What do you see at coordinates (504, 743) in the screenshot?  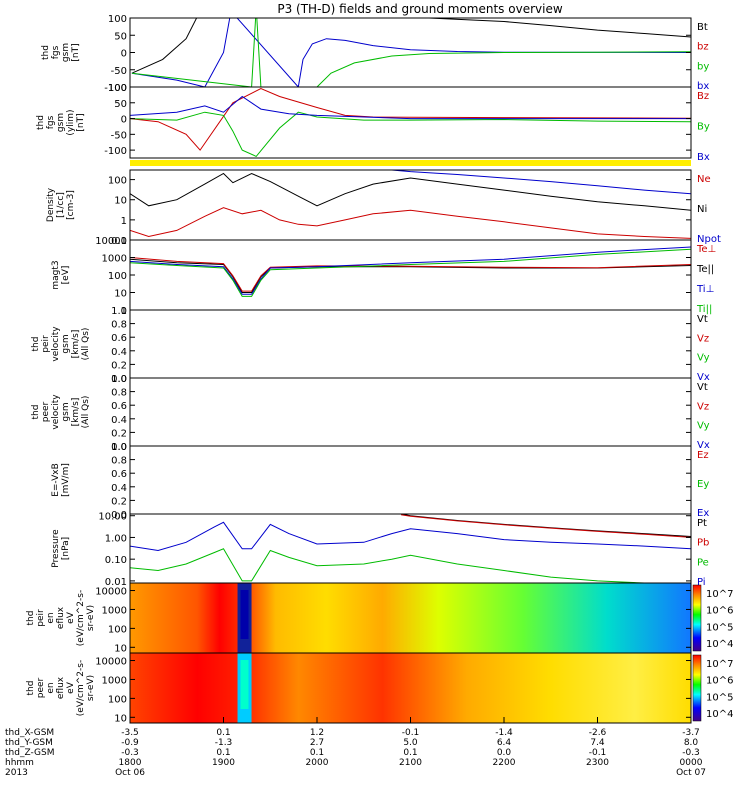 I see `x-tick-label: 6.4` at bounding box center [504, 743].